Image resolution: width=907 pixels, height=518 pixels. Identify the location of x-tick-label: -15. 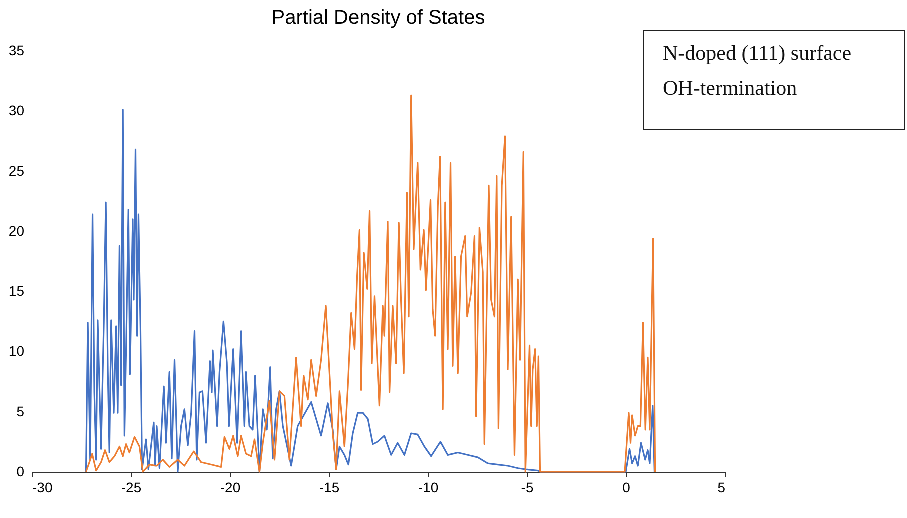
(329, 488).